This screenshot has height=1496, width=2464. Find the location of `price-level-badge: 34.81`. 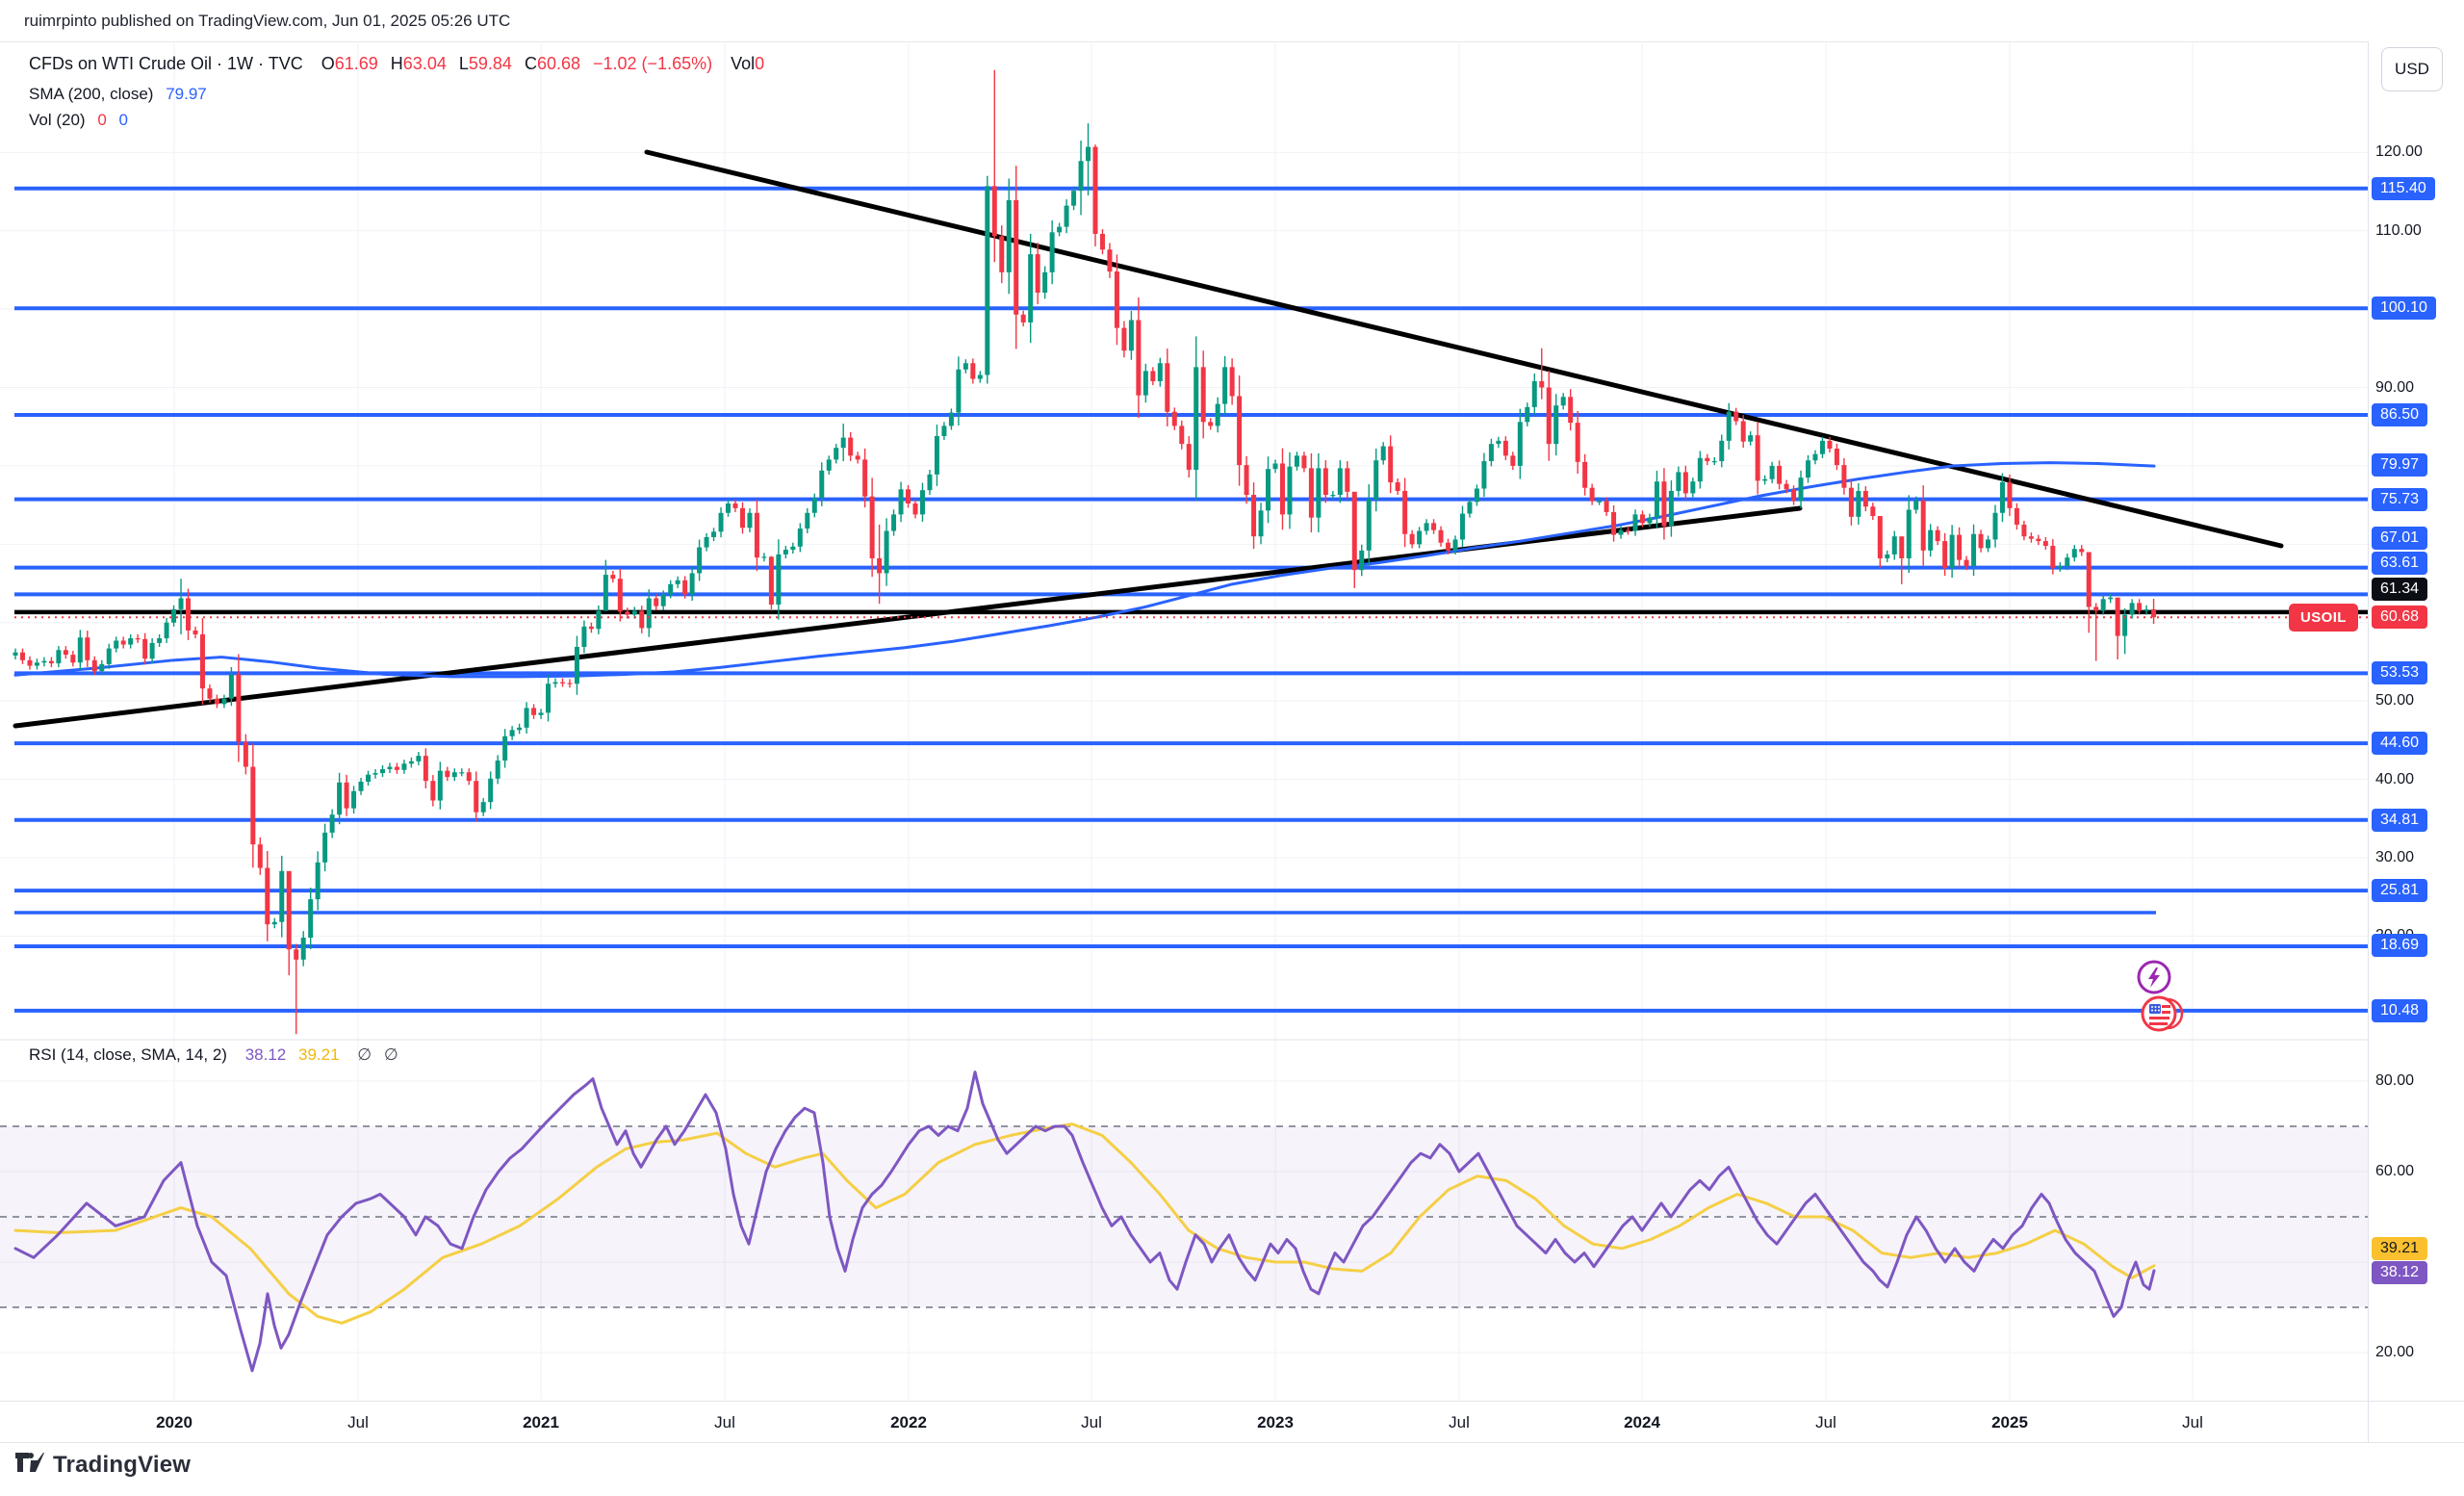

price-level-badge: 34.81 is located at coordinates (2400, 820).